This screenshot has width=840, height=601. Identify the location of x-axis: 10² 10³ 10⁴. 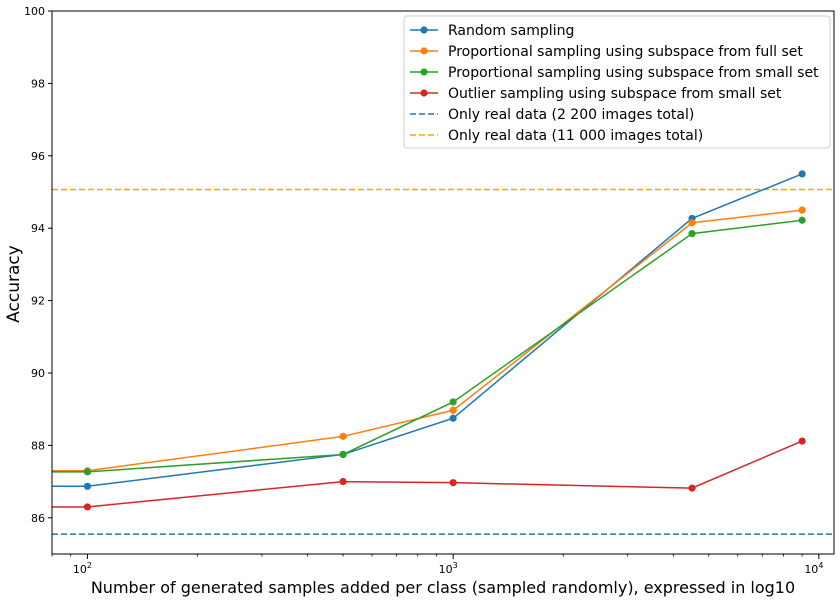
(437, 565).